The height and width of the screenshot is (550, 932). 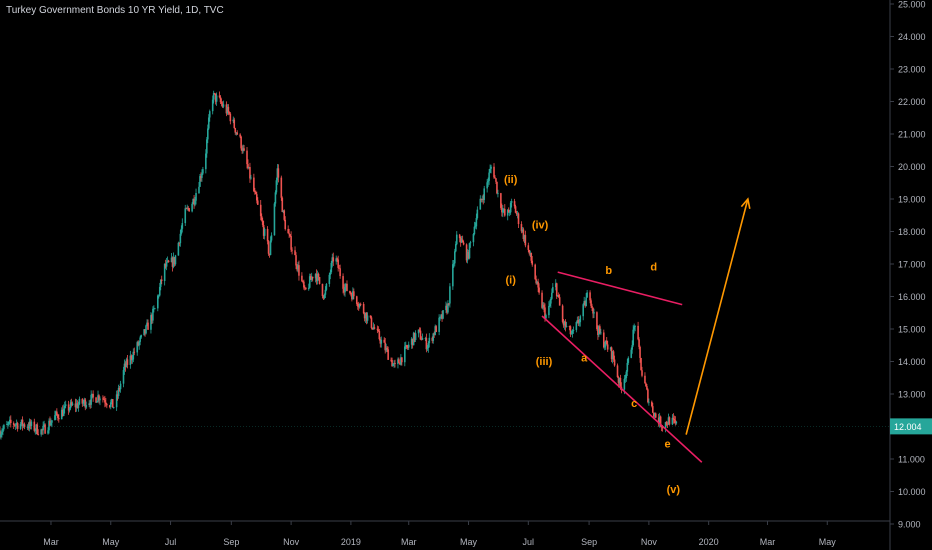 I want to click on wave-label: e, so click(x=667, y=445).